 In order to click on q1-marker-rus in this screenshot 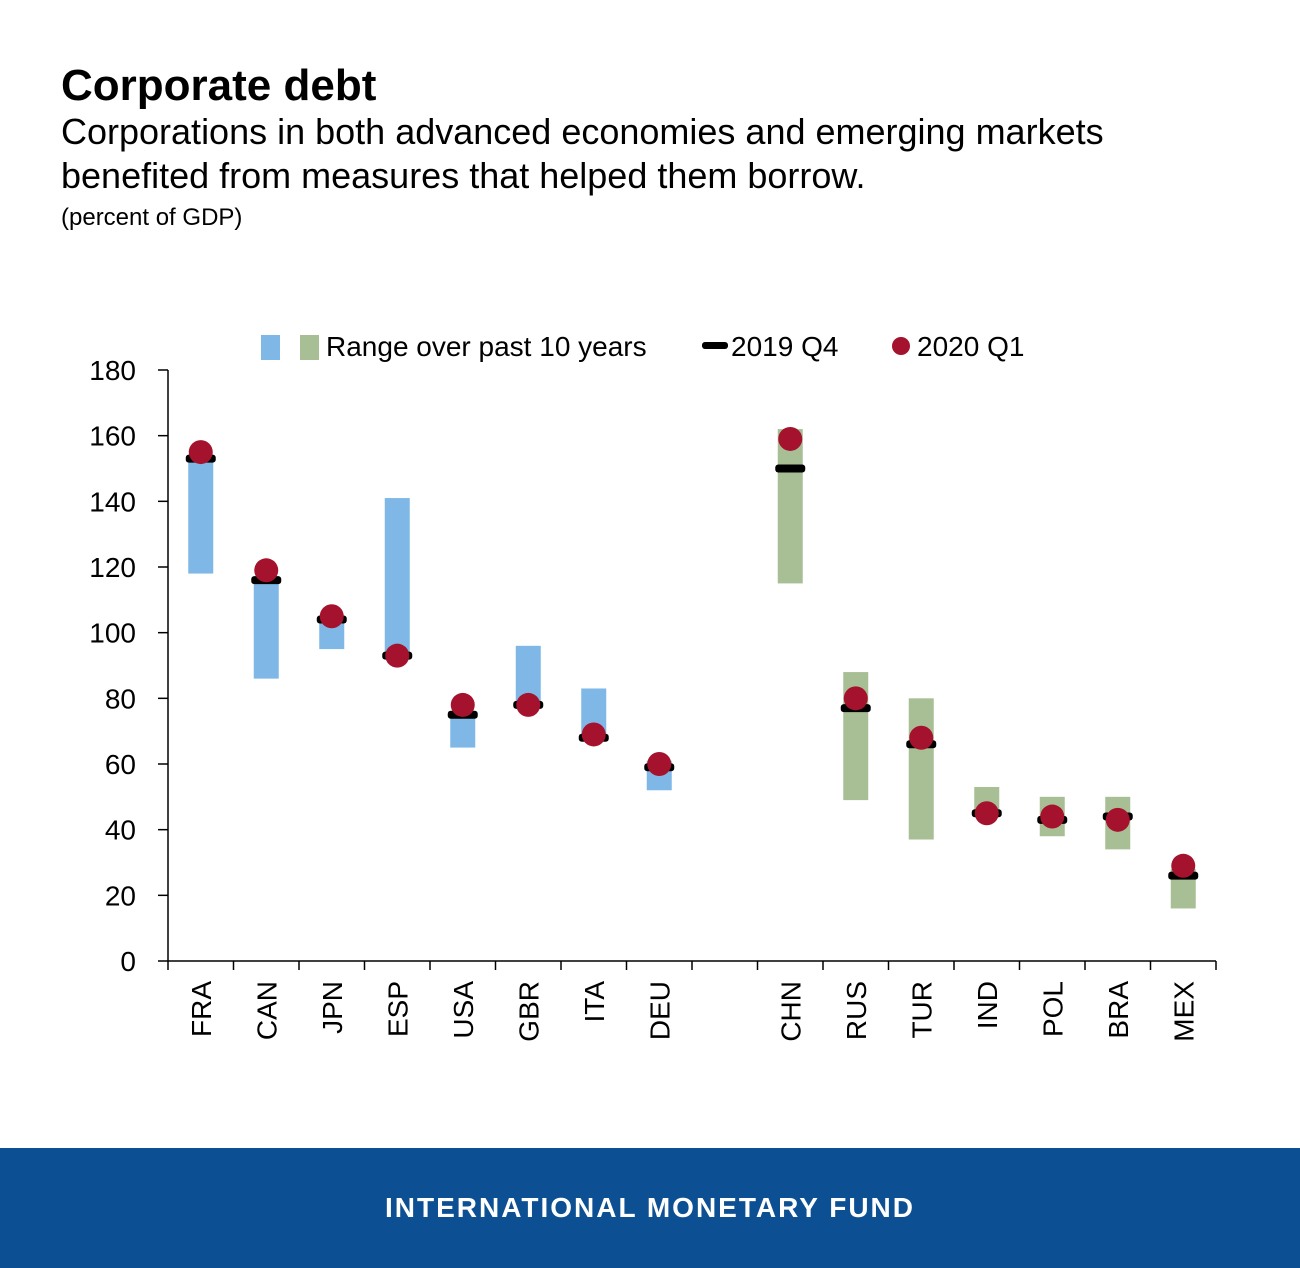, I will do `click(855, 698)`.